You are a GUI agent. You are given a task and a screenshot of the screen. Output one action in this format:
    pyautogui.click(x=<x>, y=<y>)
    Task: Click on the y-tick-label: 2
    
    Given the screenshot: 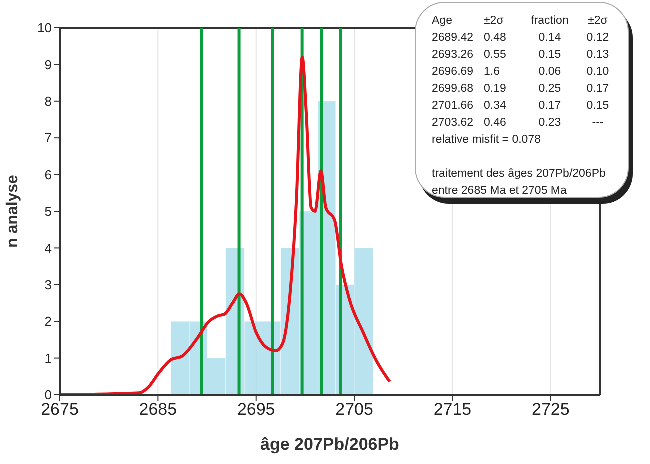 What is the action you would take?
    pyautogui.click(x=48, y=322)
    